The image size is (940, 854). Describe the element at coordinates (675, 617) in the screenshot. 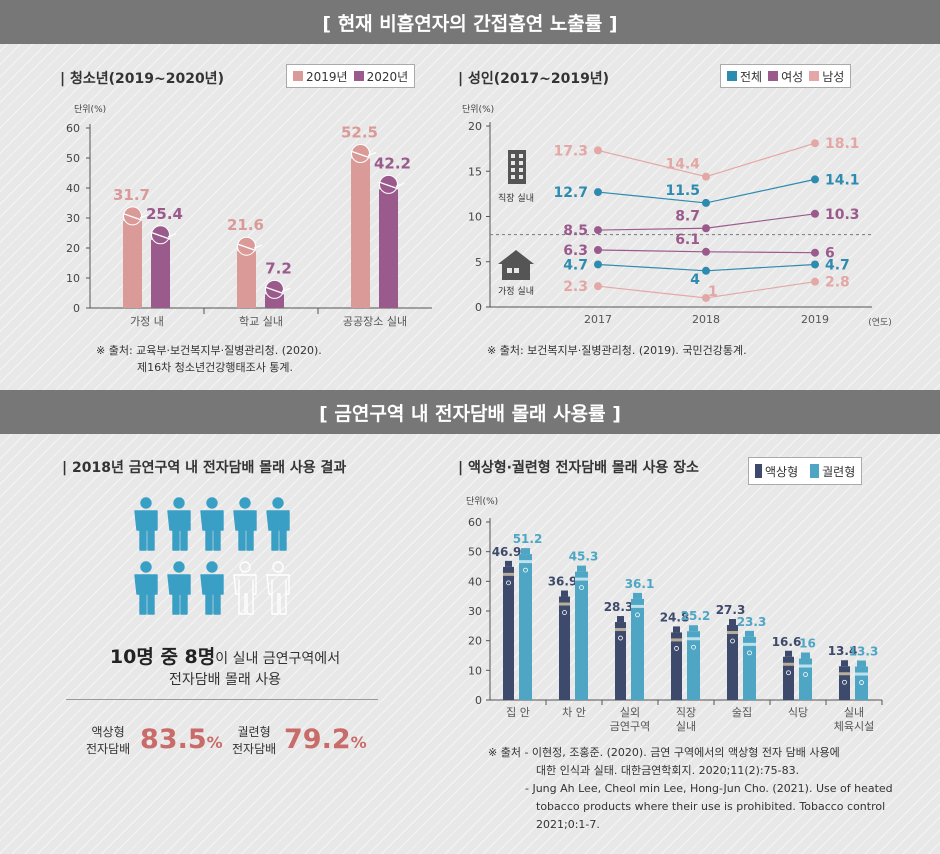

I see `data-label: 24.8` at that location.